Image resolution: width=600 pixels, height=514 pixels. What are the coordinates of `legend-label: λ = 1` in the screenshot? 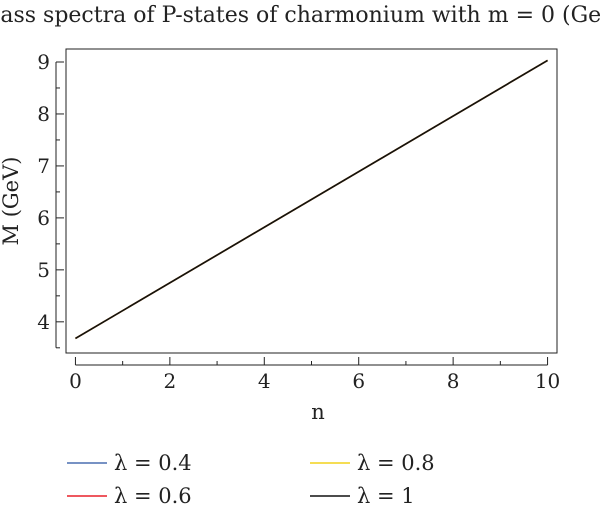 It's located at (386, 496).